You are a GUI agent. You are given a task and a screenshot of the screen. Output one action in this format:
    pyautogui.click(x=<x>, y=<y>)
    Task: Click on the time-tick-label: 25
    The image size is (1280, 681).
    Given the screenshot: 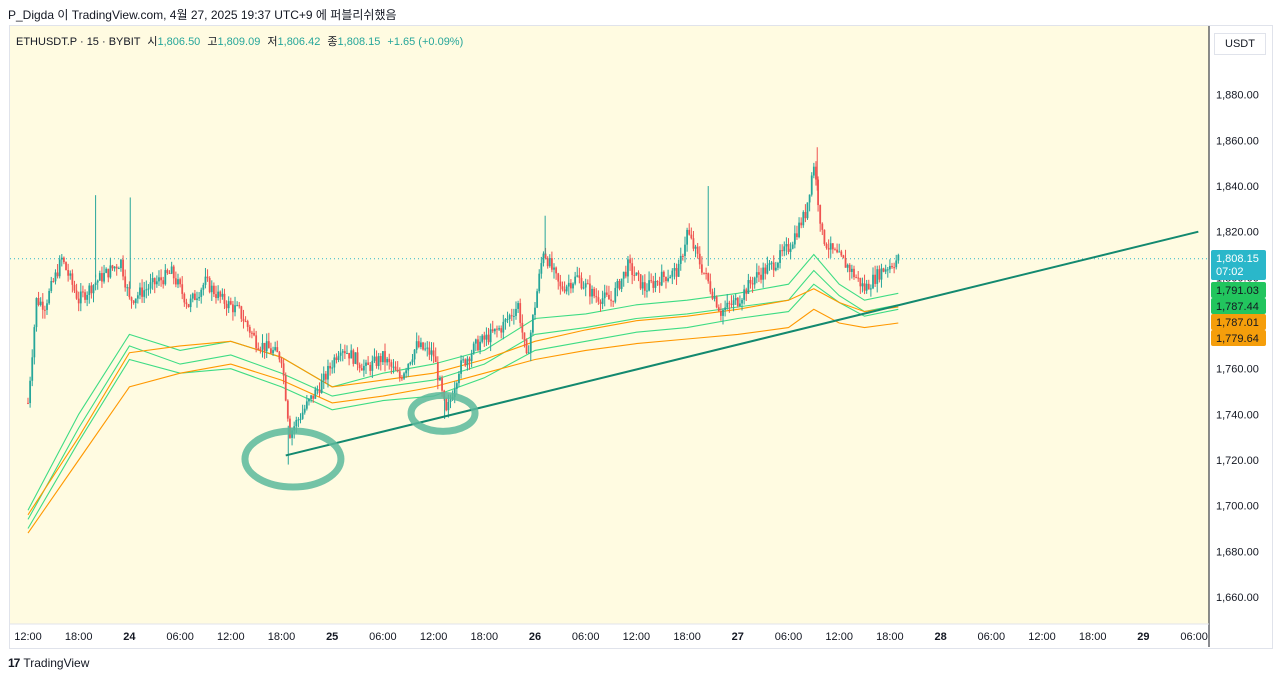 What is the action you would take?
    pyautogui.click(x=332, y=637)
    